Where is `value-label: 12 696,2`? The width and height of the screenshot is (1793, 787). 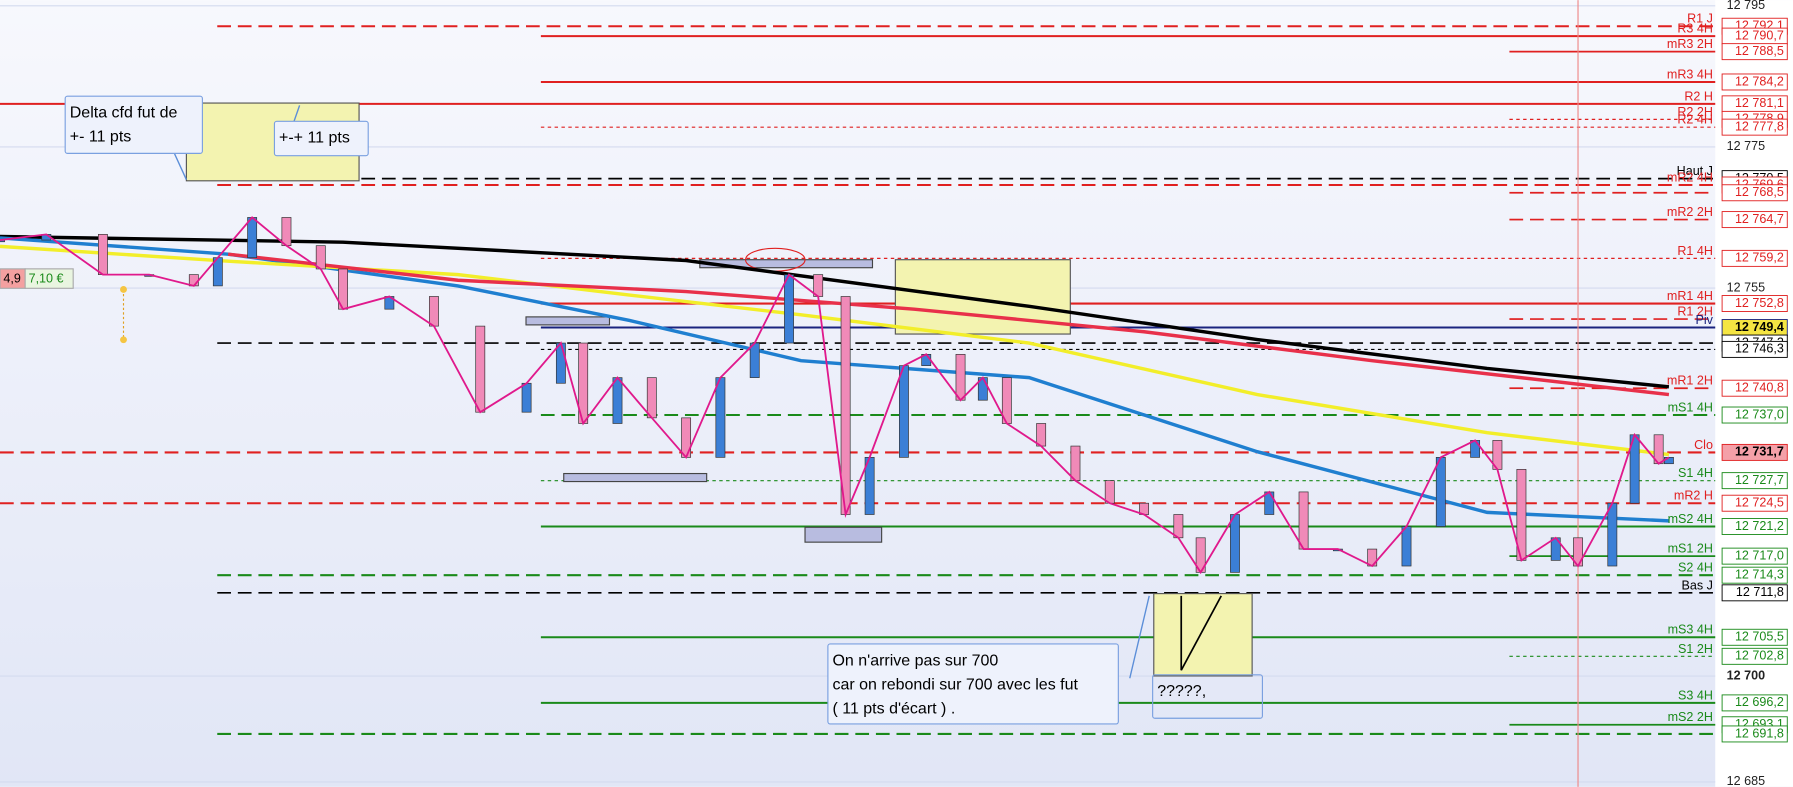
value-label: 12 696,2 is located at coordinates (1759, 702).